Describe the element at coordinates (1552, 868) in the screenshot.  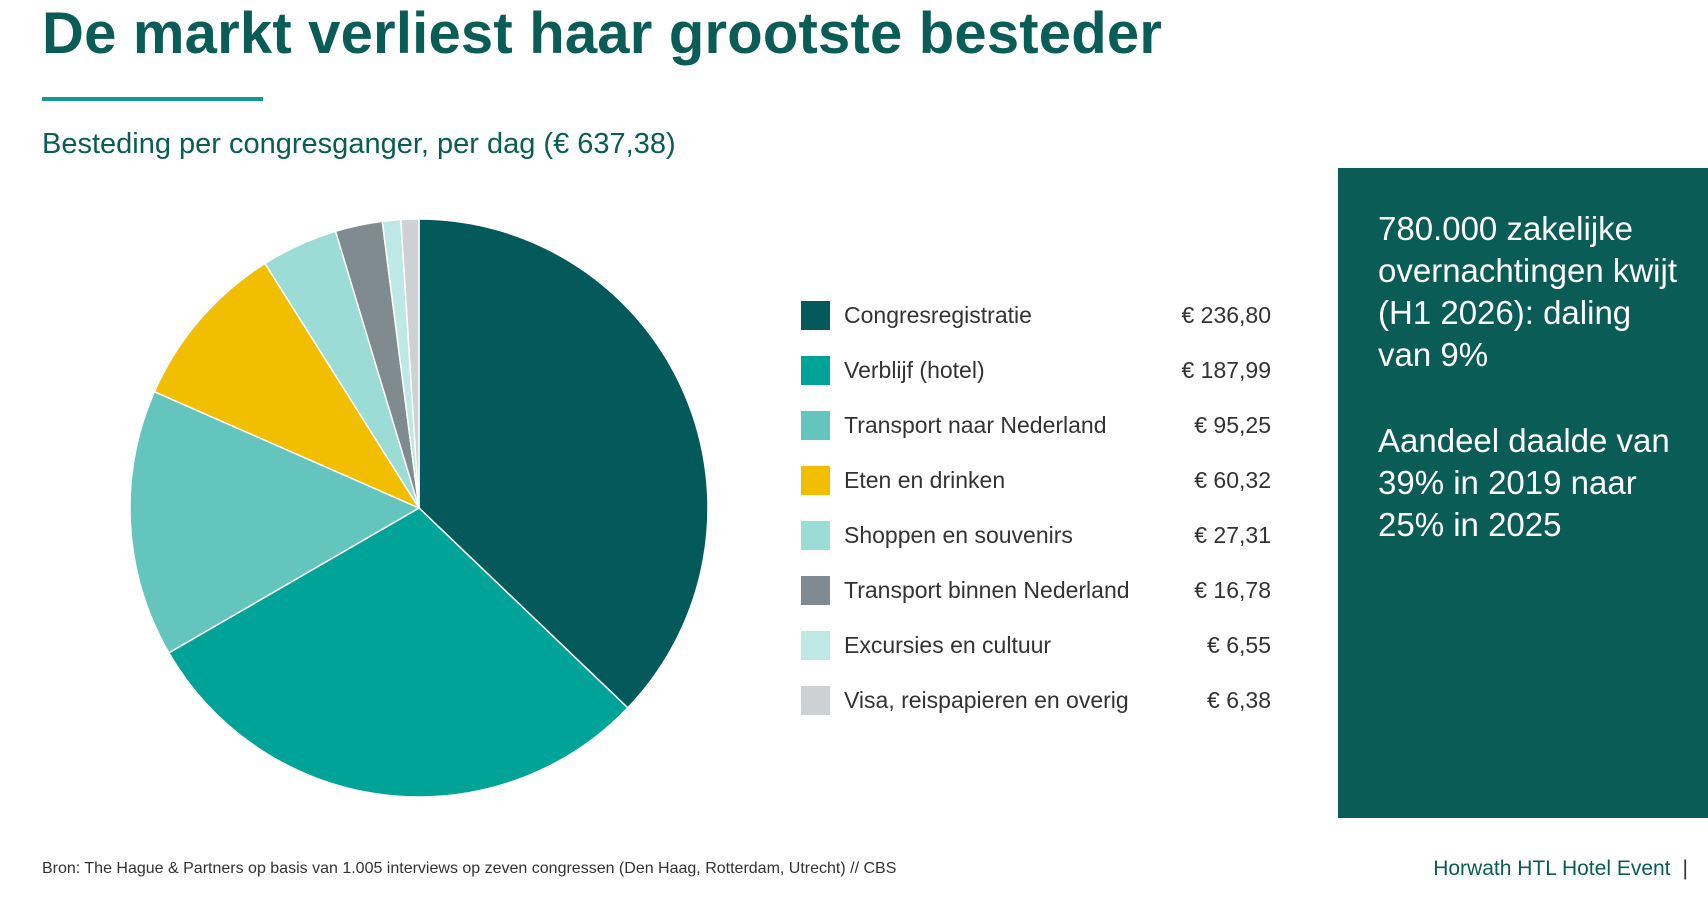
I see `brand-name: Horwath HTL Hotel Event` at that location.